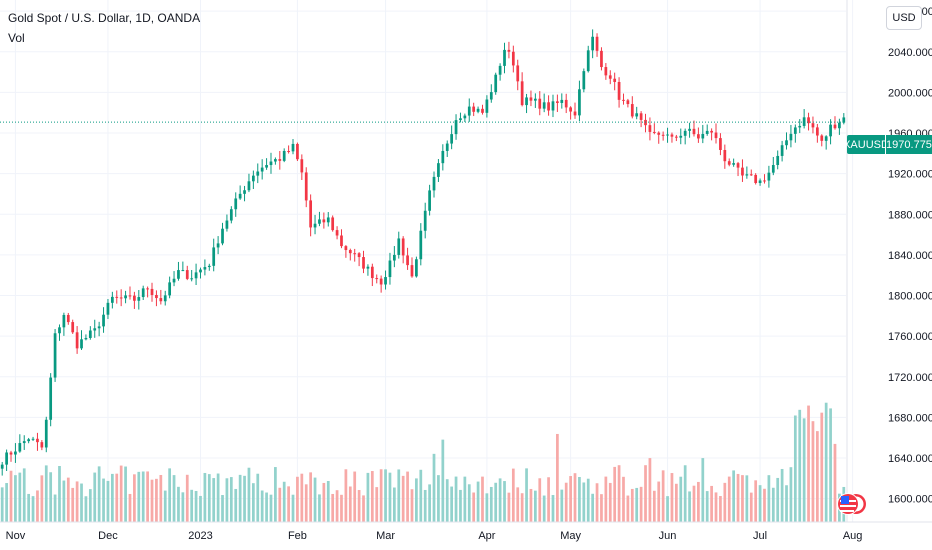 The image size is (932, 550). I want to click on time-tick-label: 2023, so click(200, 536).